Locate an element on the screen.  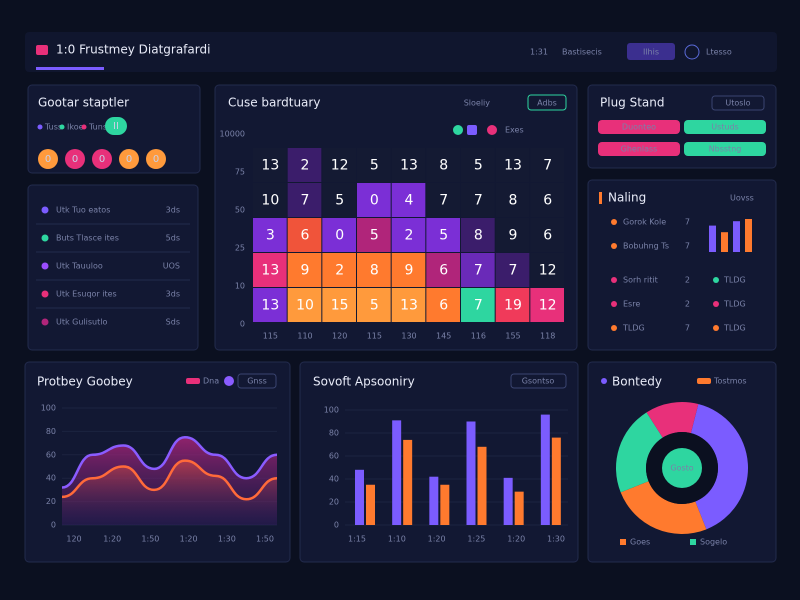
item-label: Sorh ritit is located at coordinates (640, 280).